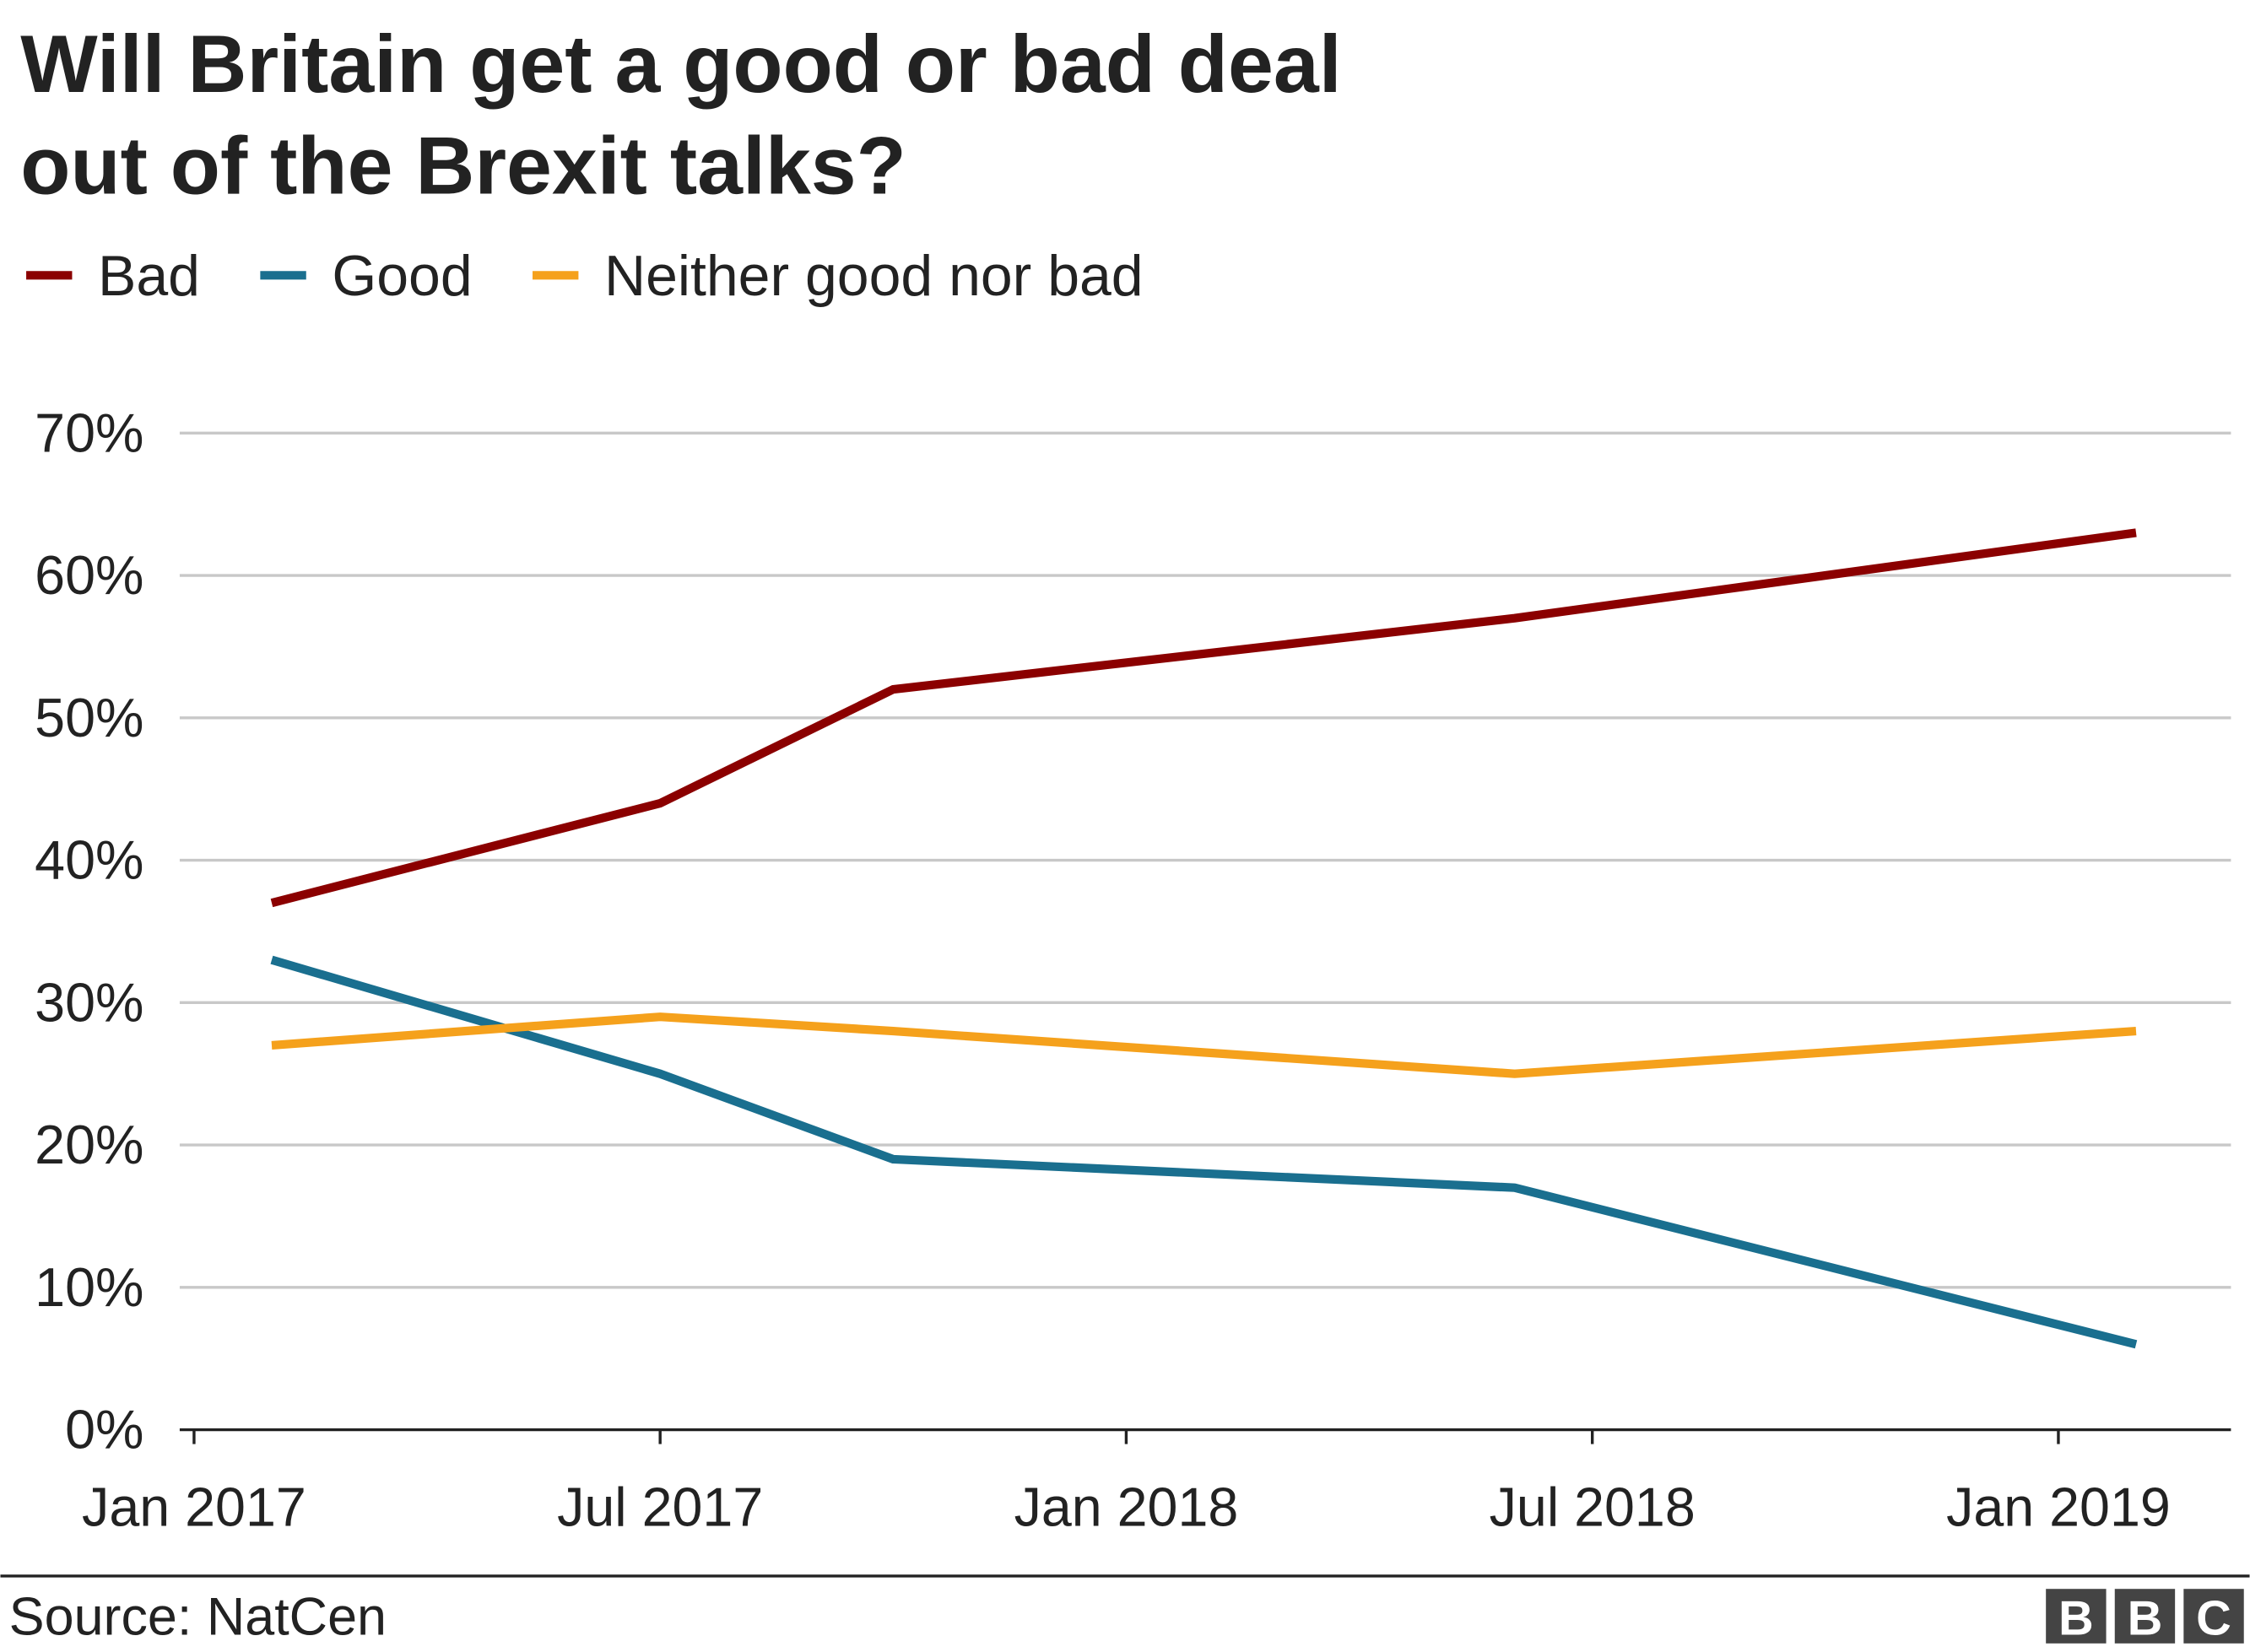 The image size is (2250, 1652). What do you see at coordinates (194, 1507) in the screenshot?
I see `x-tick-label: Jan 2017` at bounding box center [194, 1507].